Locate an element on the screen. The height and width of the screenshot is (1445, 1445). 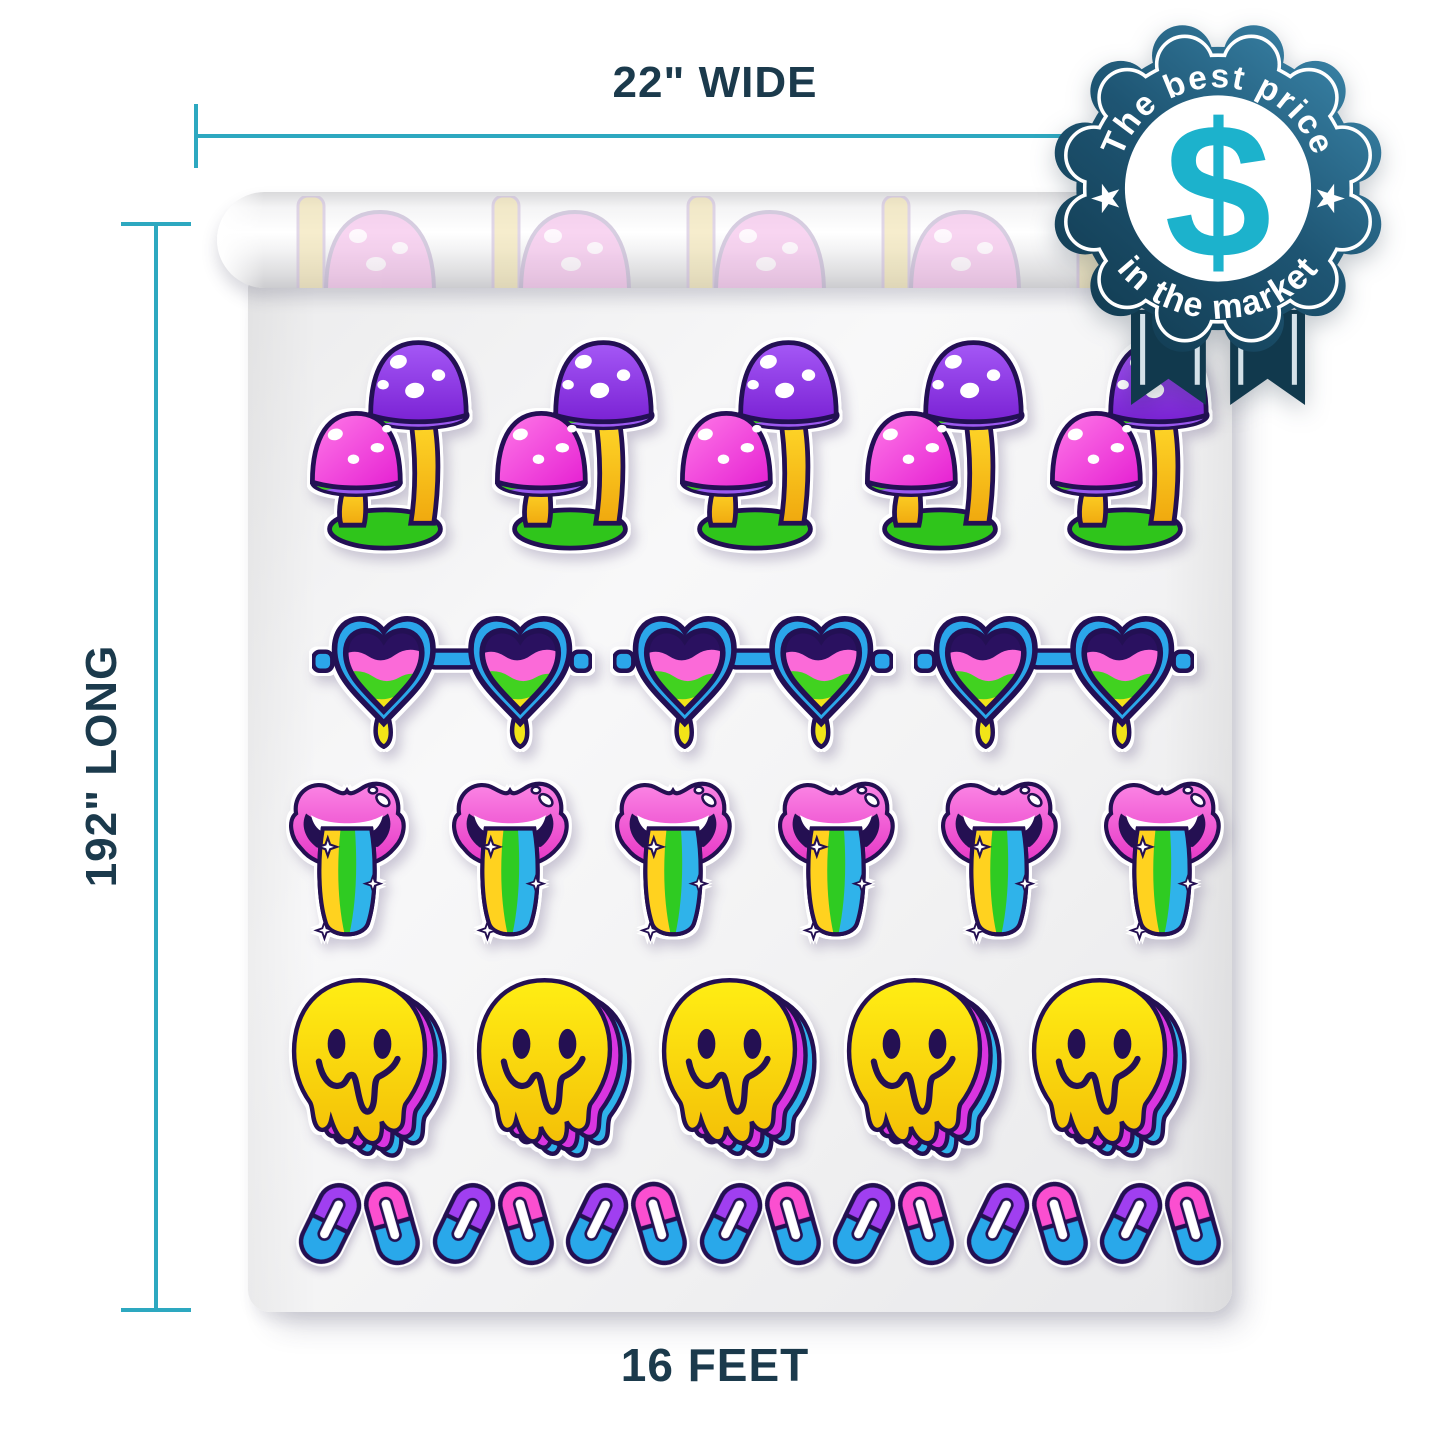
best-price-badge: $ The best price in the market ★ ★ is located at coordinates (1218, 215).